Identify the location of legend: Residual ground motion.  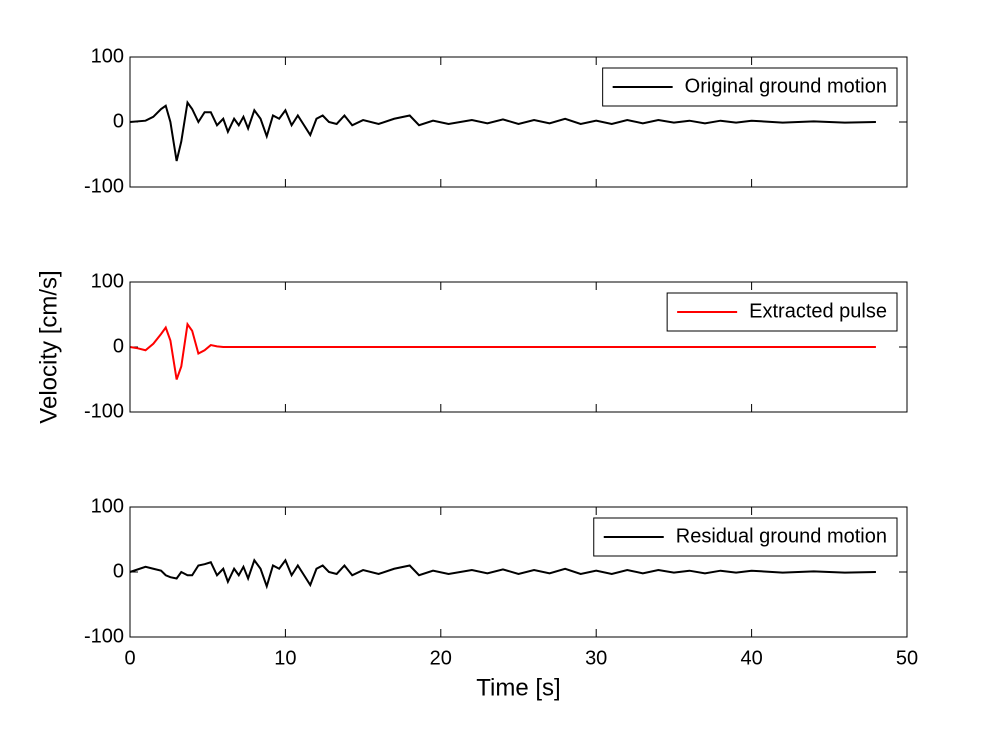
(745, 537).